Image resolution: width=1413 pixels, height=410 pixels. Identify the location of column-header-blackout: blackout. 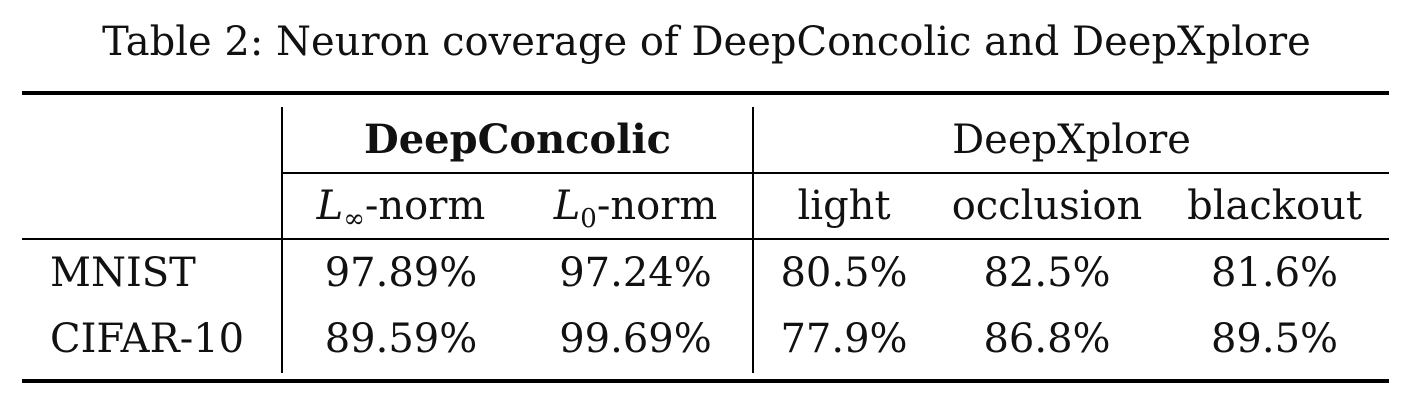
(1274, 206).